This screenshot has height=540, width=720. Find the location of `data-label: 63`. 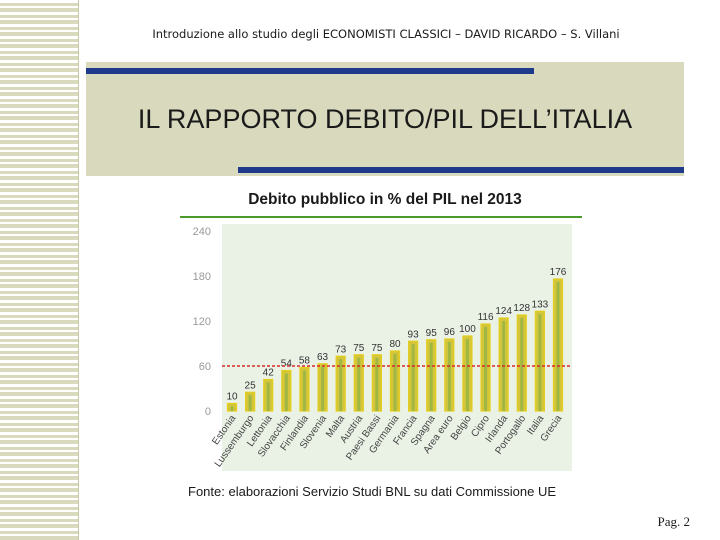

data-label: 63 is located at coordinates (323, 357).